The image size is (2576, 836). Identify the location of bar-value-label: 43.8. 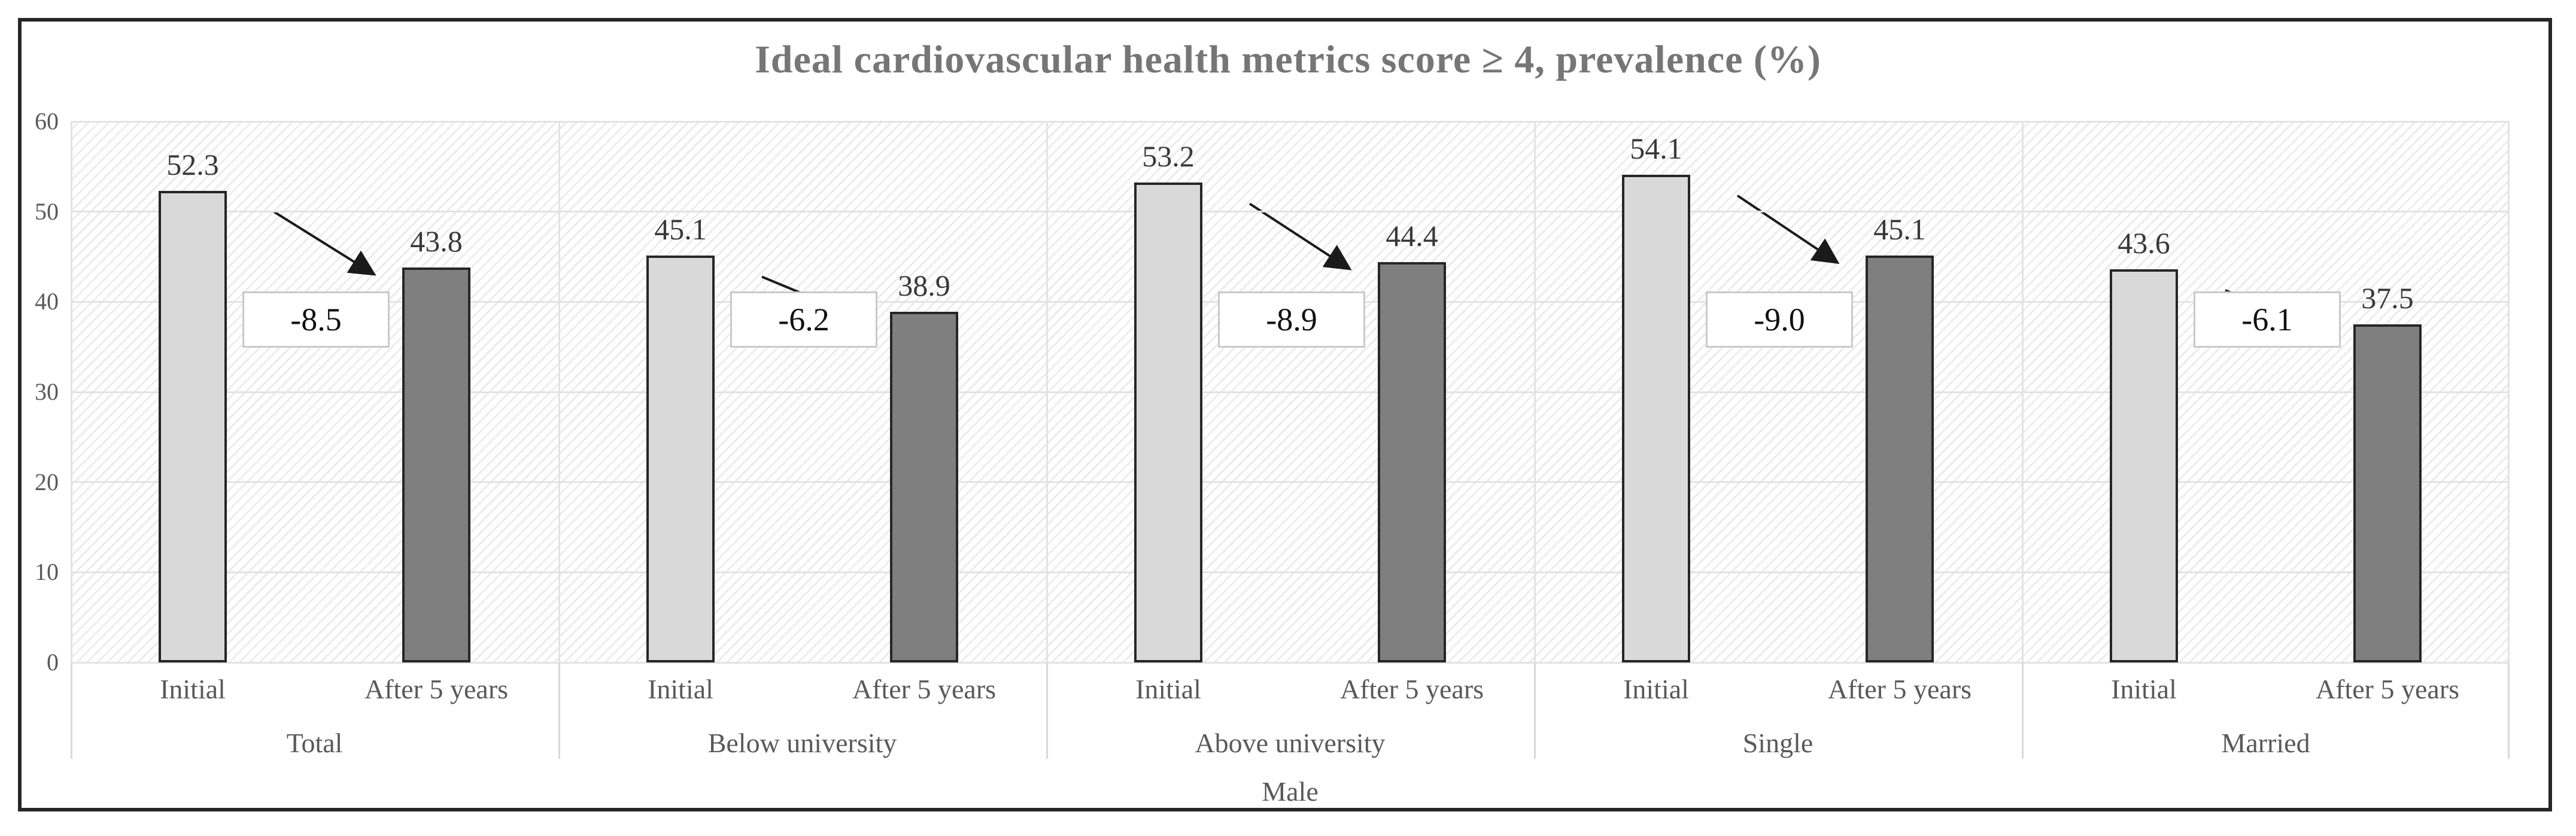
(437, 241).